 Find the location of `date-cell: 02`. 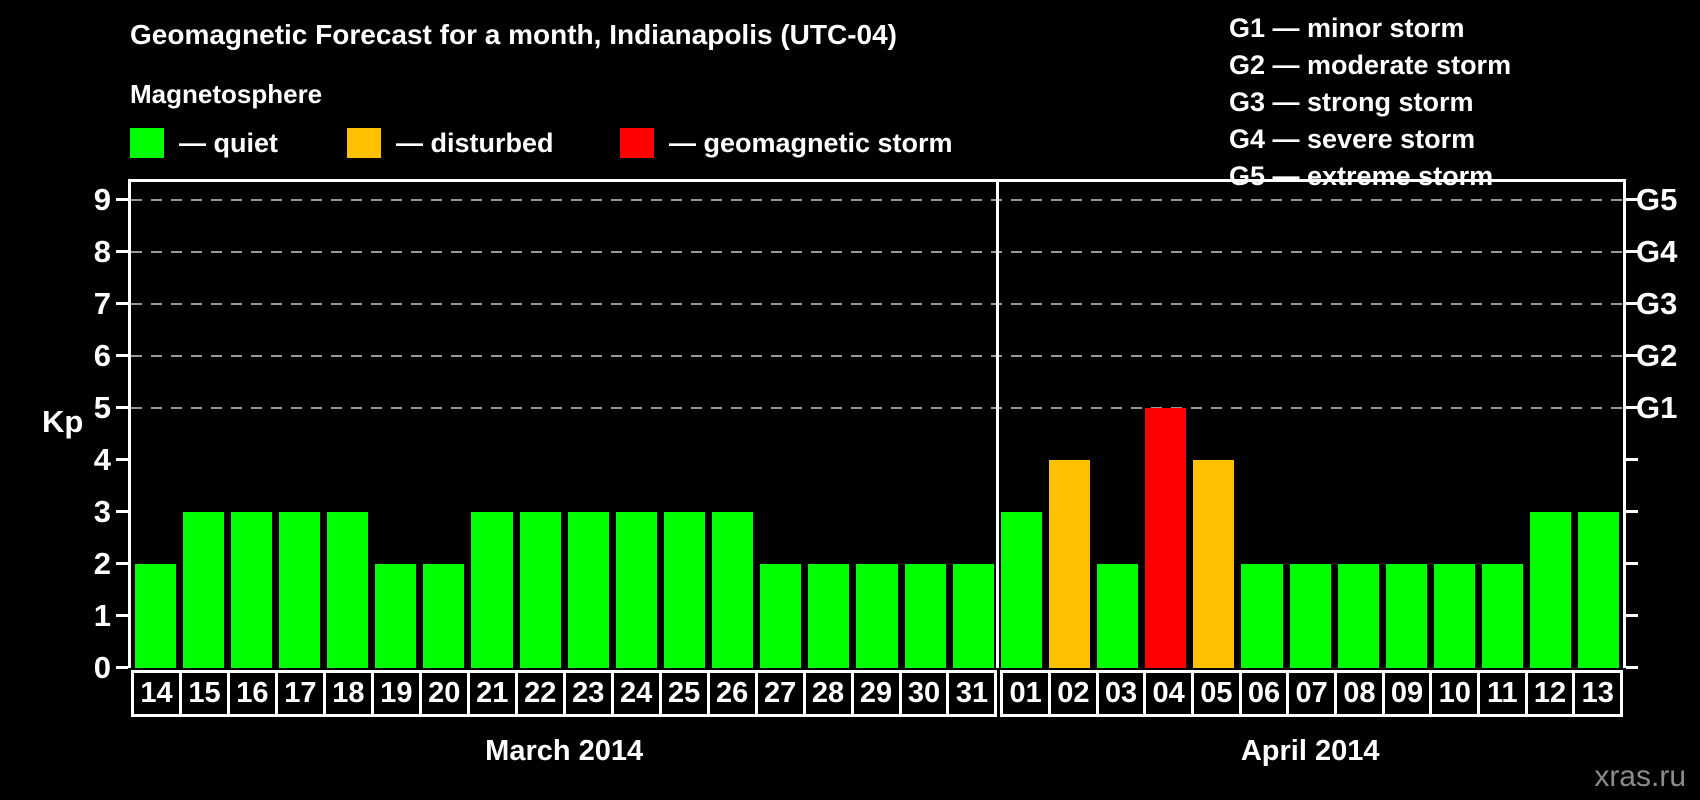

date-cell: 02 is located at coordinates (1073, 693).